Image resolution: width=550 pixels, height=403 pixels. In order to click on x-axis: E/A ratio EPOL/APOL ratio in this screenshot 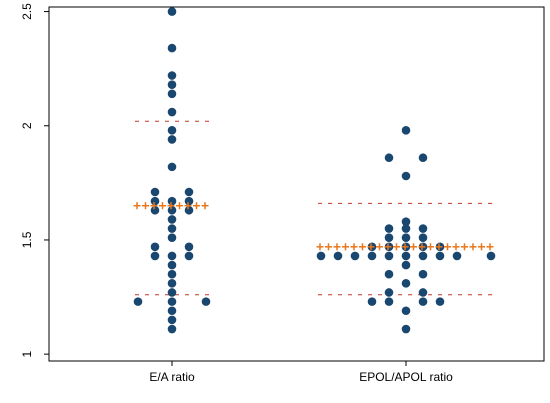, I will do `click(301, 372)`.